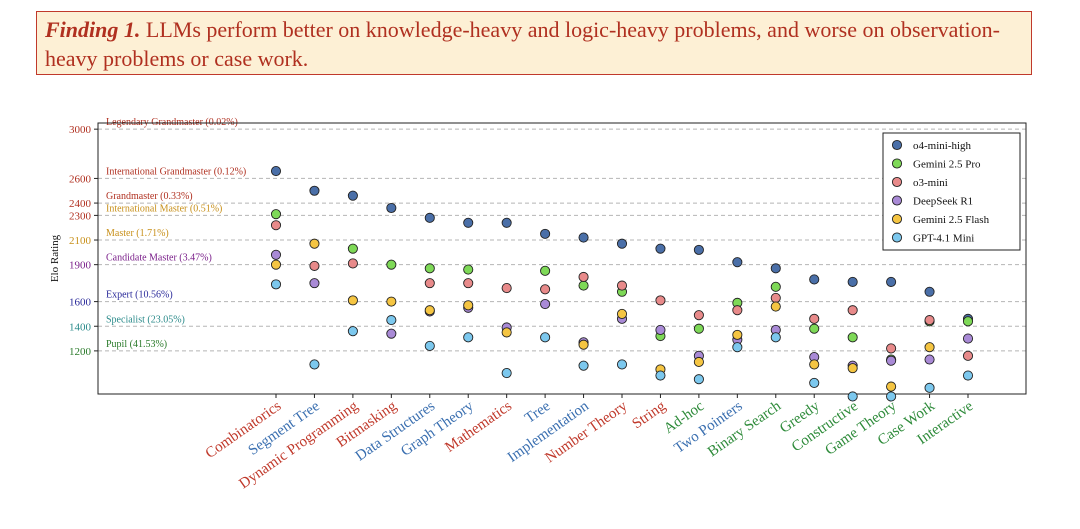 Image resolution: width=1080 pixels, height=529 pixels. What do you see at coordinates (93, 29) in the screenshot?
I see `finding-lead: Finding 1.` at bounding box center [93, 29].